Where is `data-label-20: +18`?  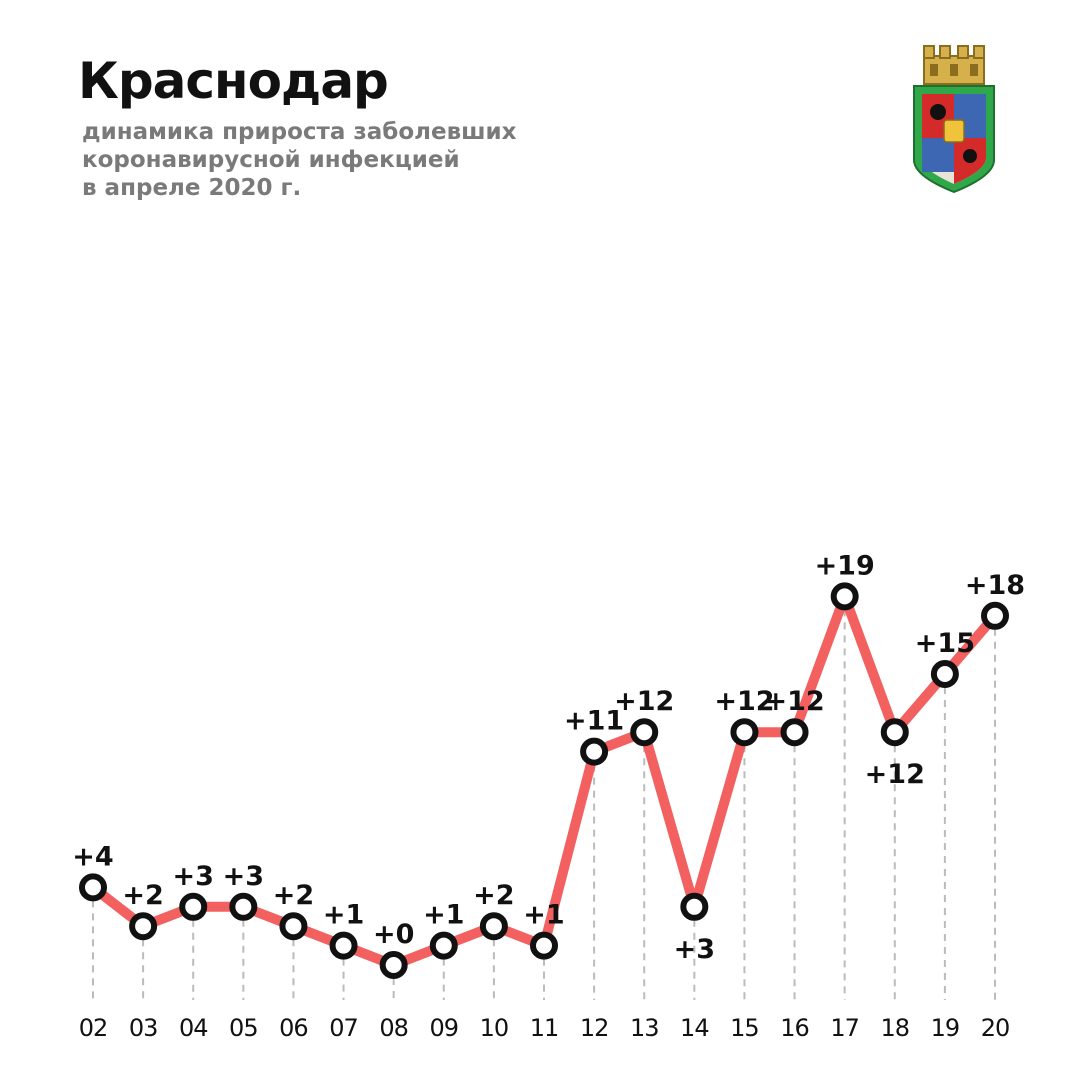 data-label-20: +18 is located at coordinates (995, 585).